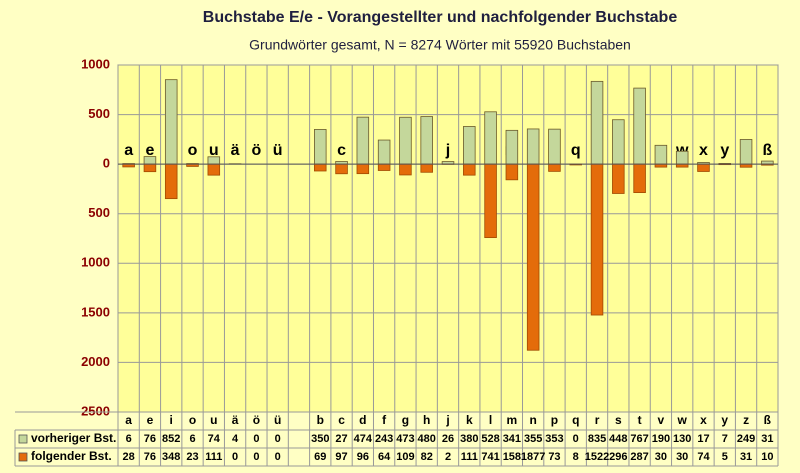  I want to click on category-label: u, so click(213, 420).